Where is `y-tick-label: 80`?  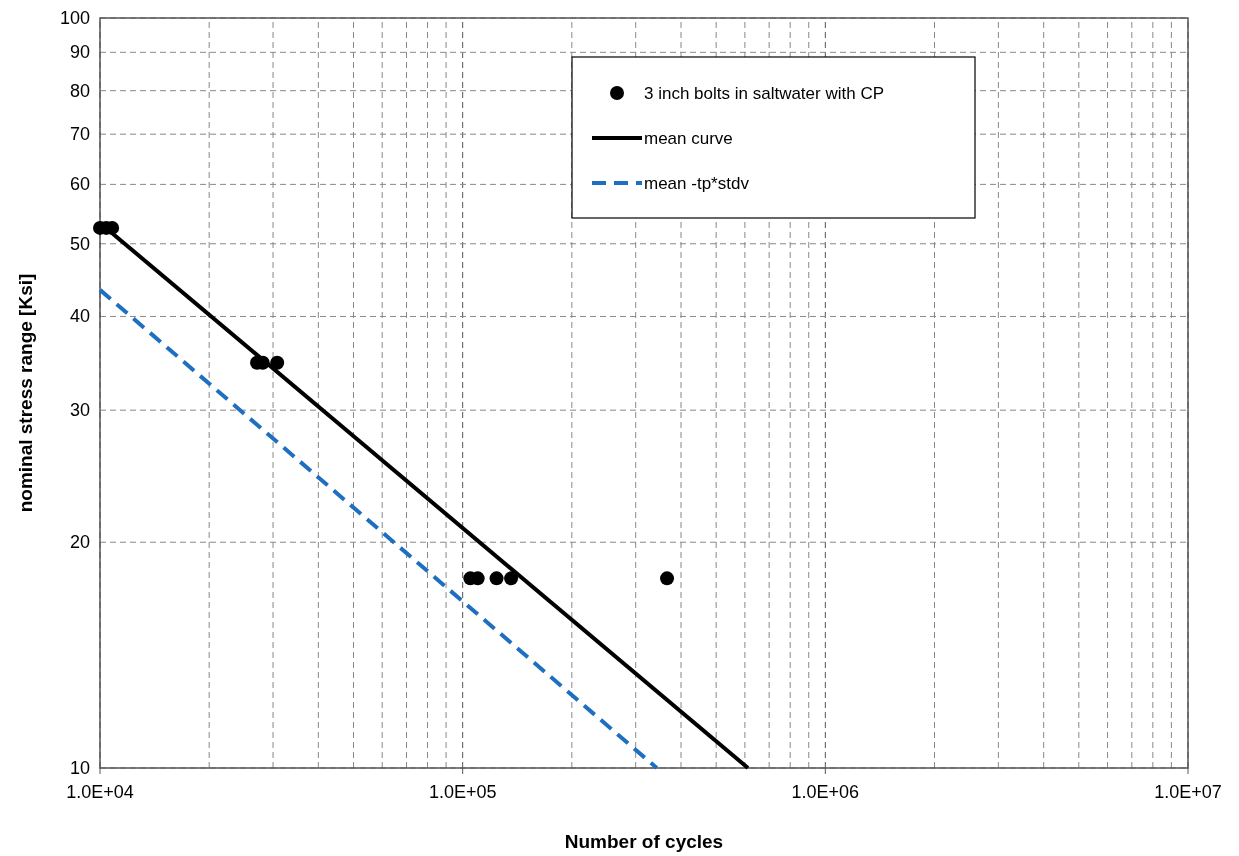
y-tick-label: 80 is located at coordinates (79, 90).